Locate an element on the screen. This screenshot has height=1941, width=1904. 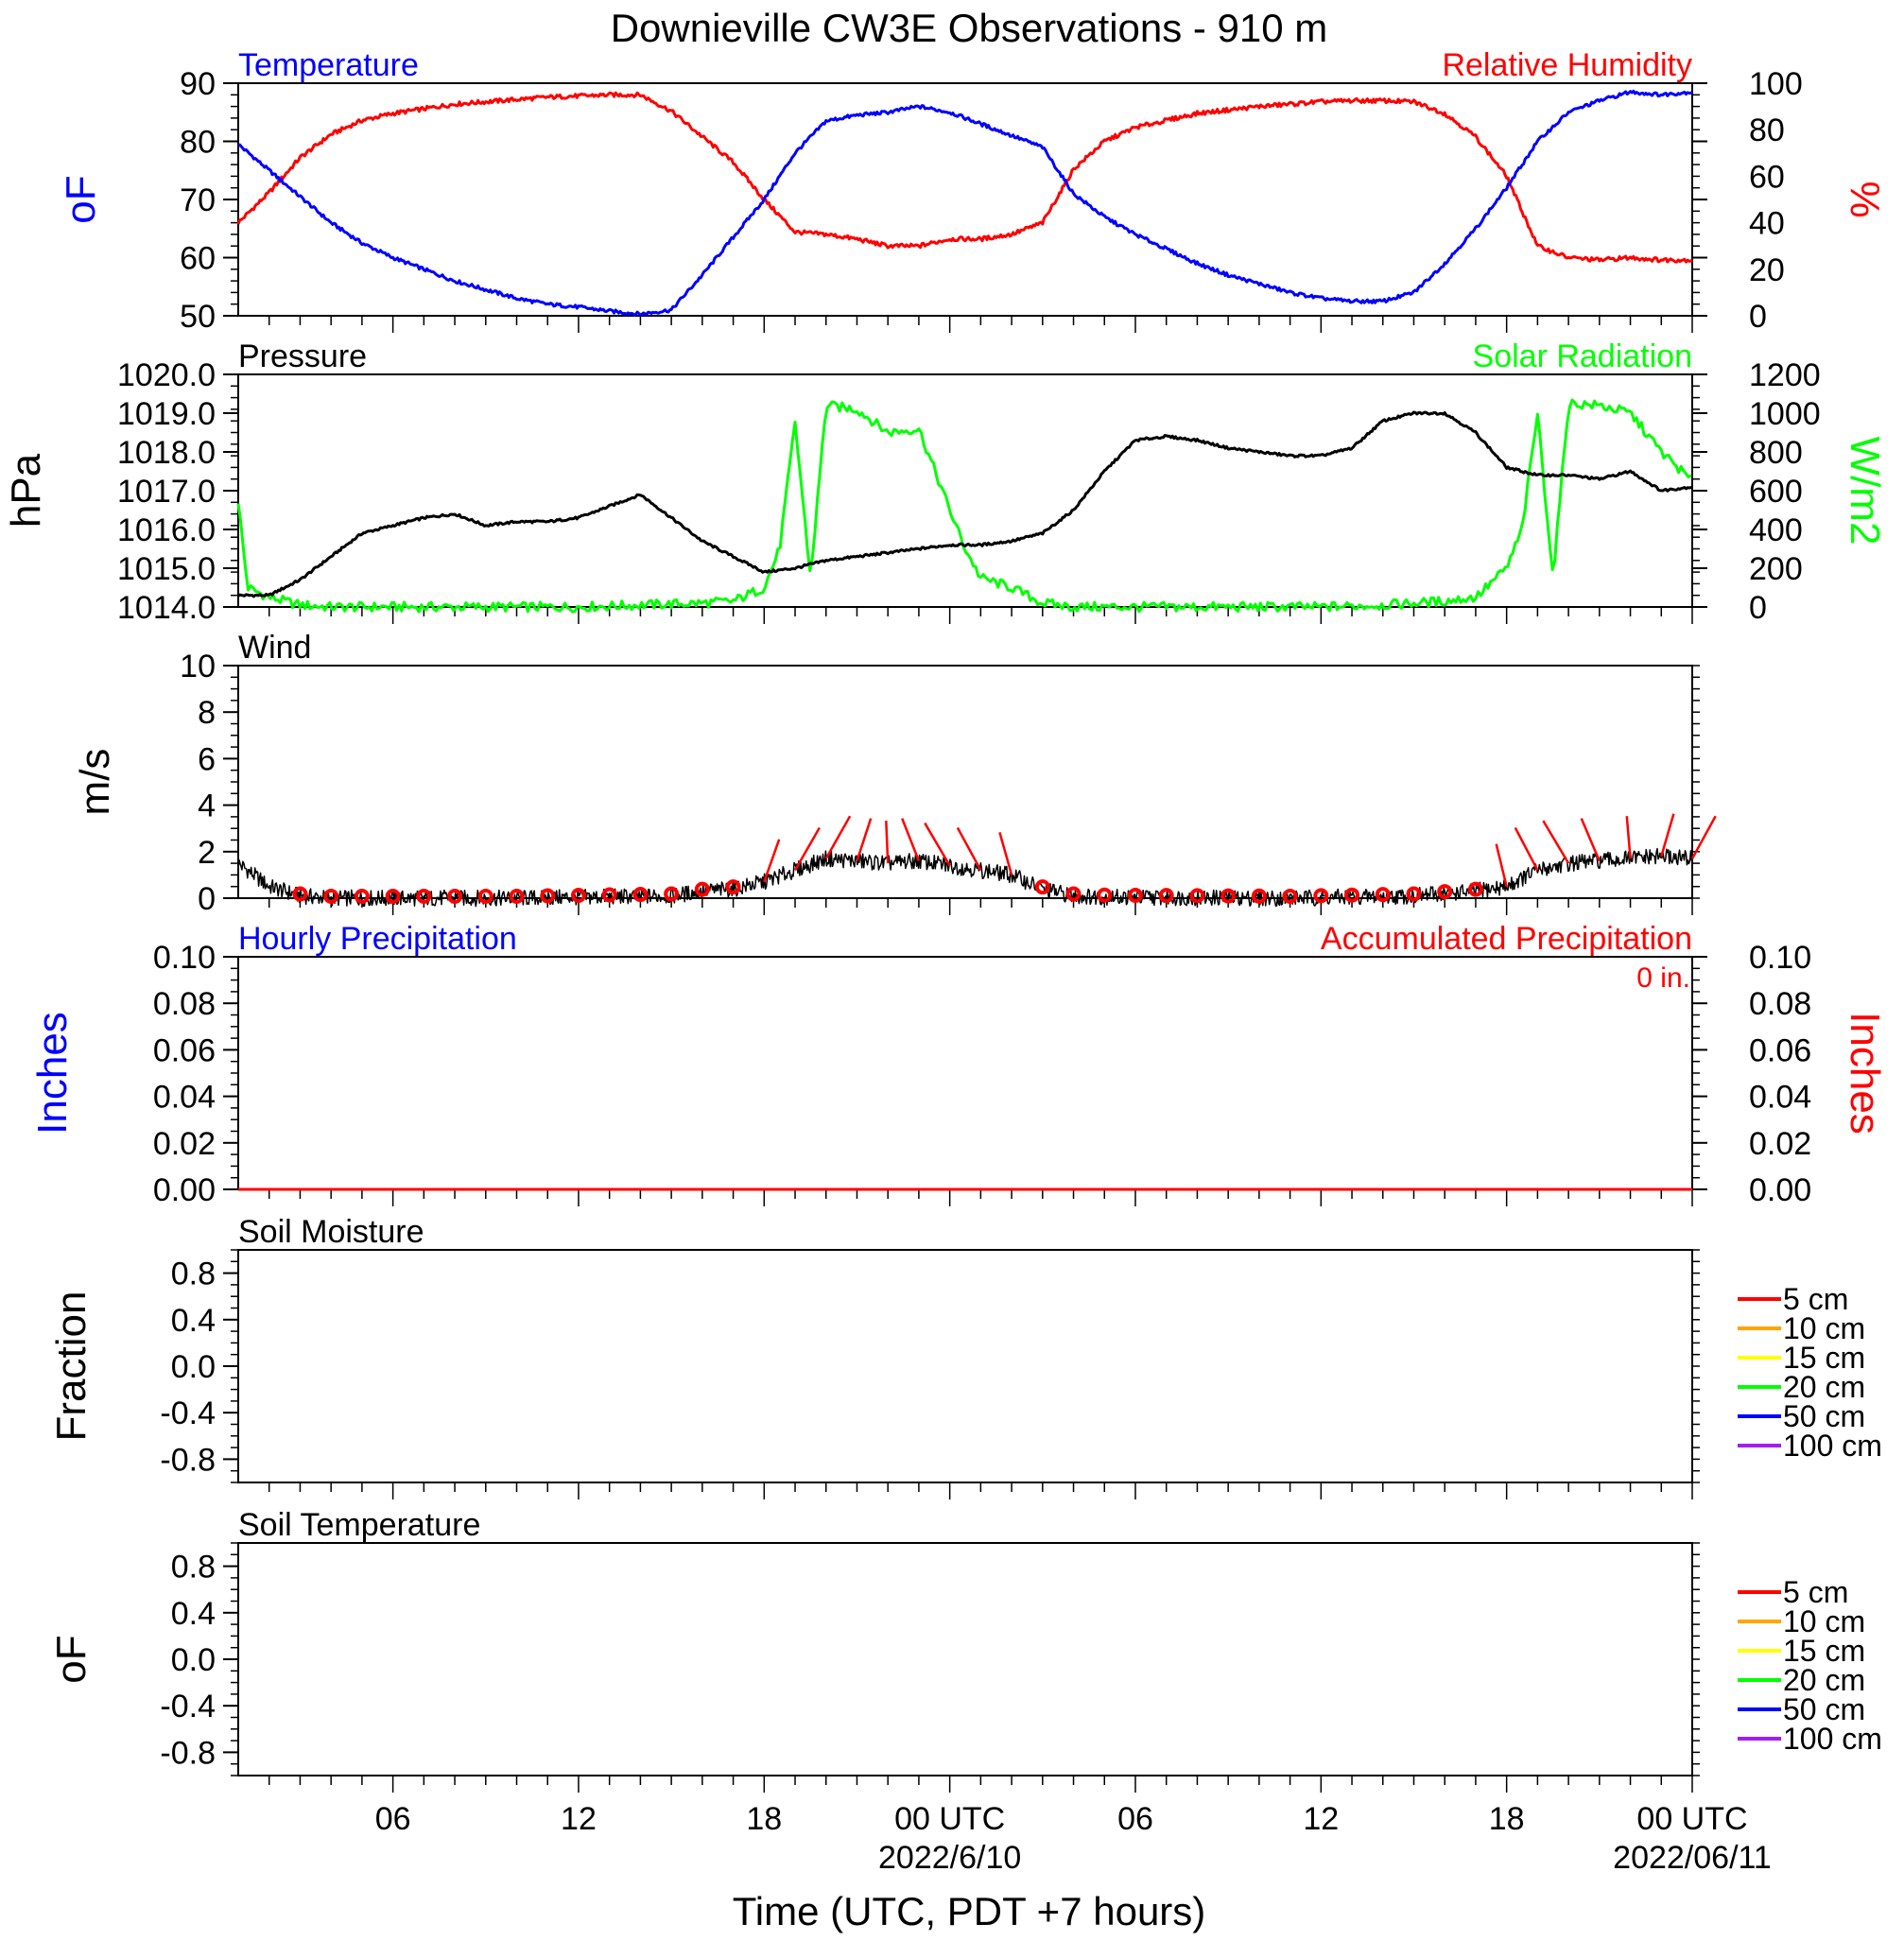
y-tick-label: 80 is located at coordinates (198, 143).